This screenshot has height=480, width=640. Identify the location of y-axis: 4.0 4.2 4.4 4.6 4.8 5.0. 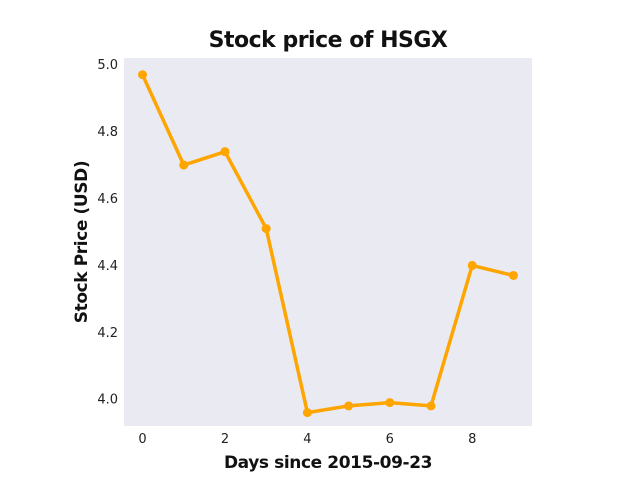
(107, 233).